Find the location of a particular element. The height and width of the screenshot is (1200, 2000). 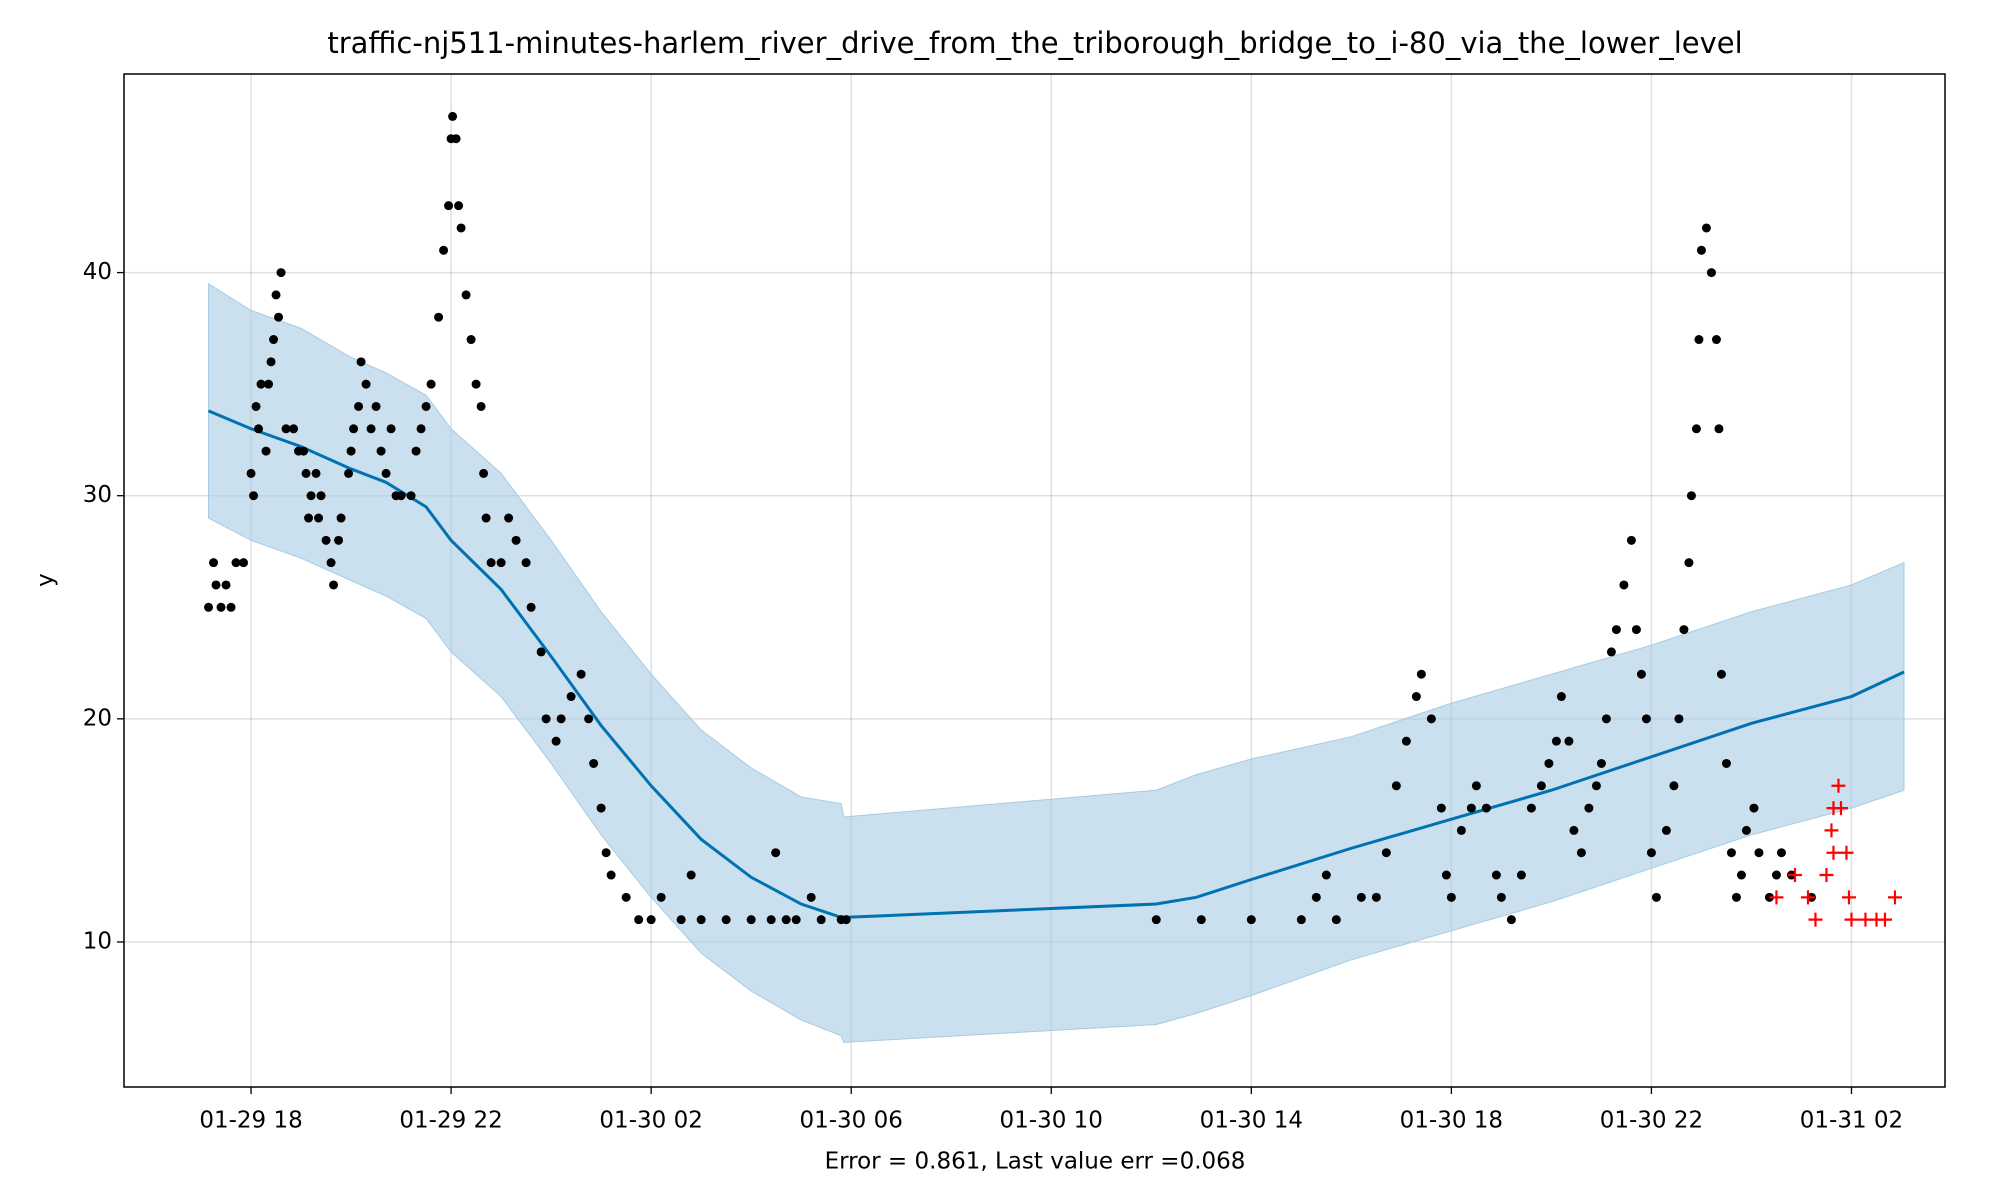

y-tick-label: 20 is located at coordinates (97, 718).